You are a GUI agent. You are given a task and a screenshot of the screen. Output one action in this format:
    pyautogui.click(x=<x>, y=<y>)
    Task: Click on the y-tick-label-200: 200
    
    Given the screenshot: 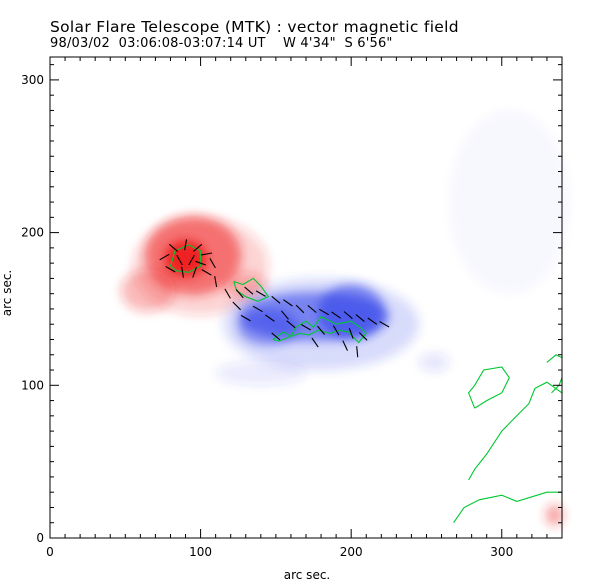 What is the action you would take?
    pyautogui.click(x=32, y=233)
    